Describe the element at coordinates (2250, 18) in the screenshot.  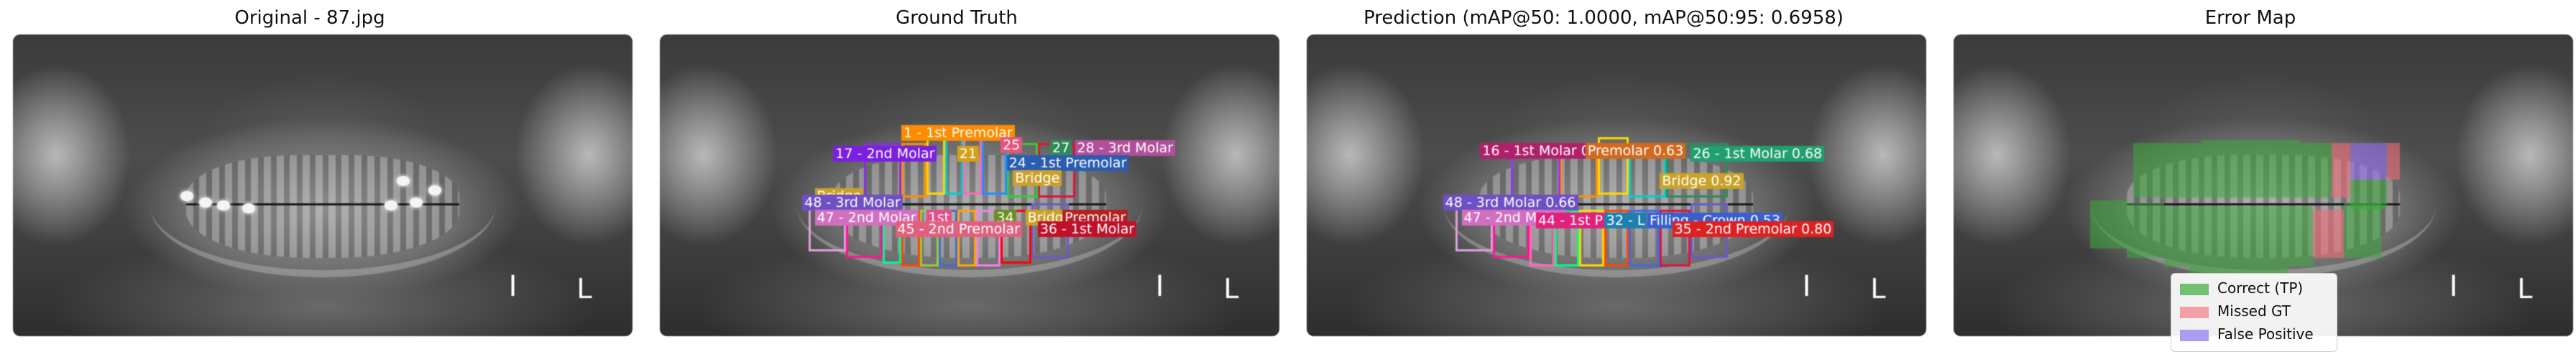
I see `panel-title: Error Map` at that location.